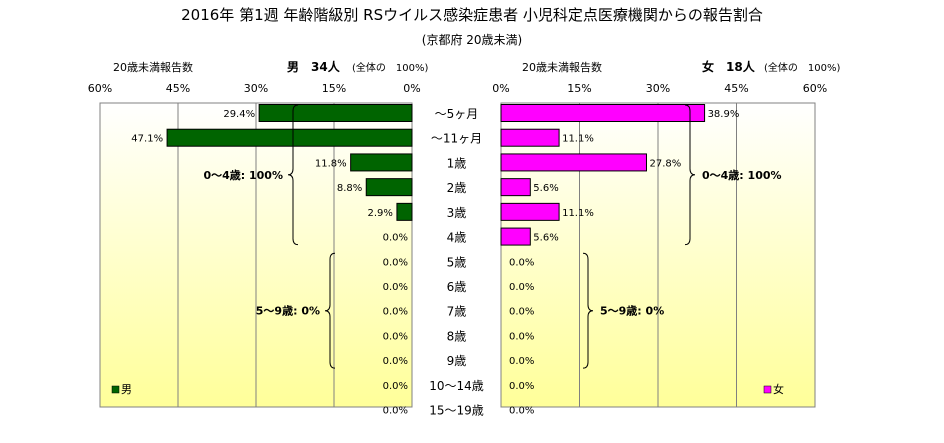 Image resolution: width=944 pixels, height=443 pixels. Describe the element at coordinates (390, 68) in the screenshot. I see `left-total-note: (全体の 100%)` at that location.